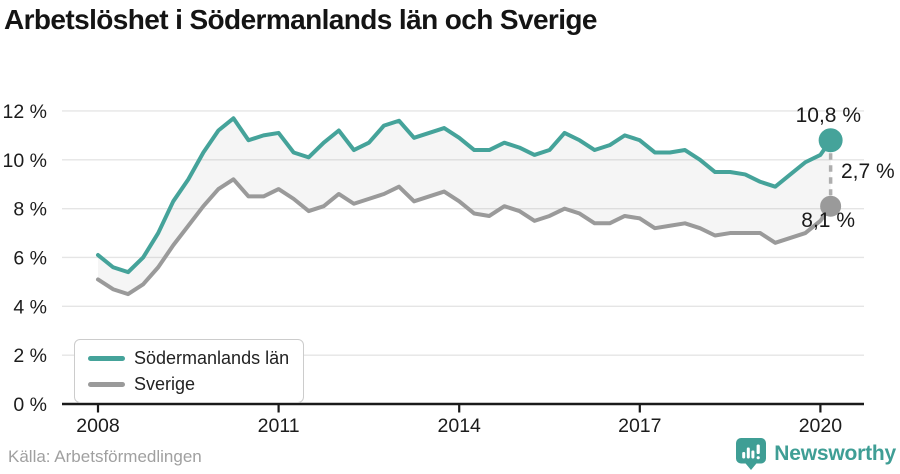 This screenshot has width=900, height=474. What do you see at coordinates (30, 258) in the screenshot?
I see `y-axis-label: 6 %` at bounding box center [30, 258].